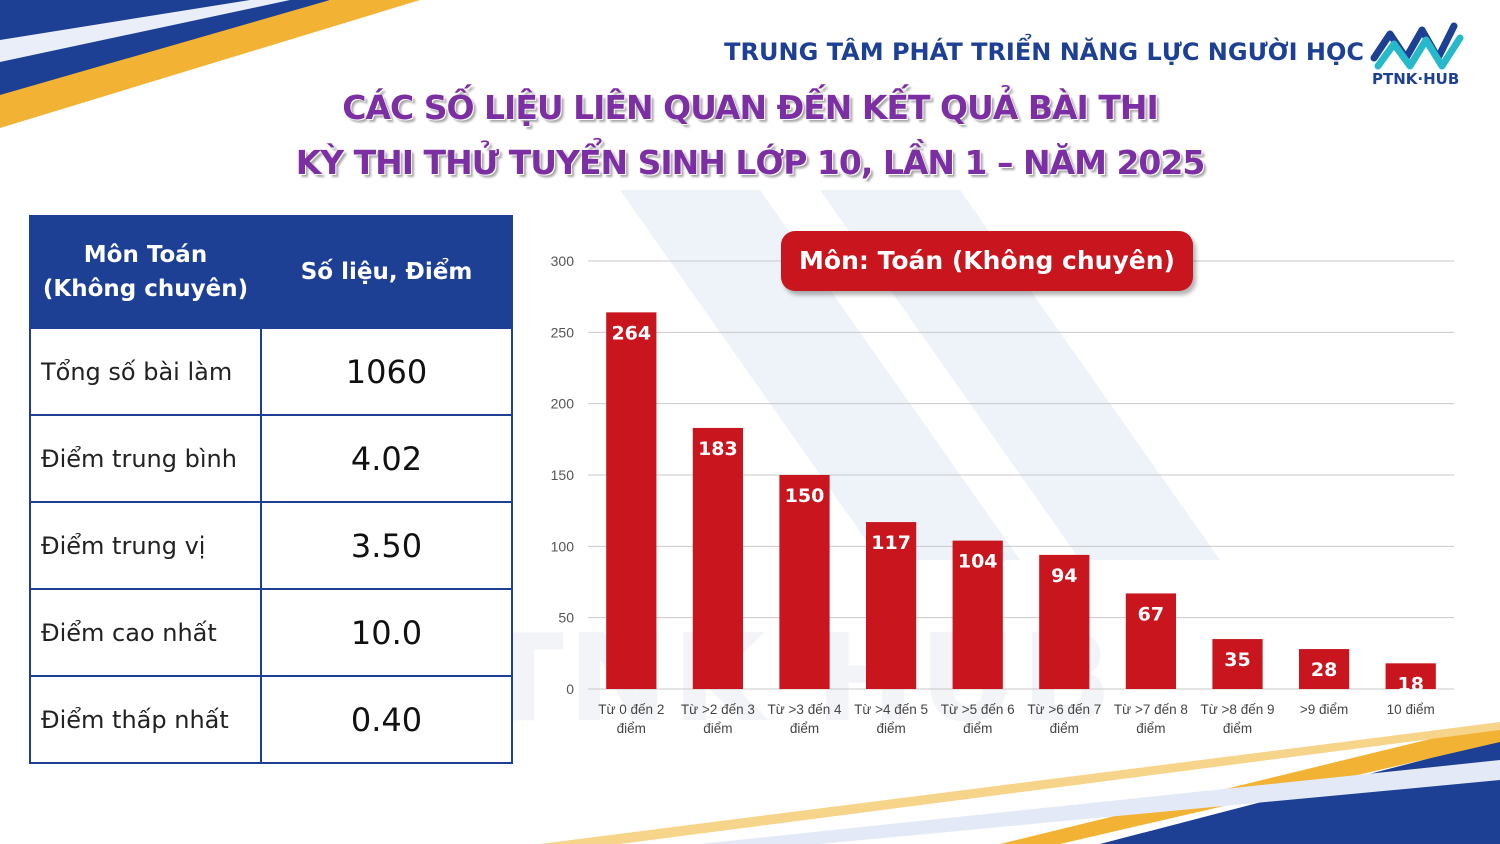  I want to click on x-tick-label: Từ 0 đến 2, so click(631, 709).